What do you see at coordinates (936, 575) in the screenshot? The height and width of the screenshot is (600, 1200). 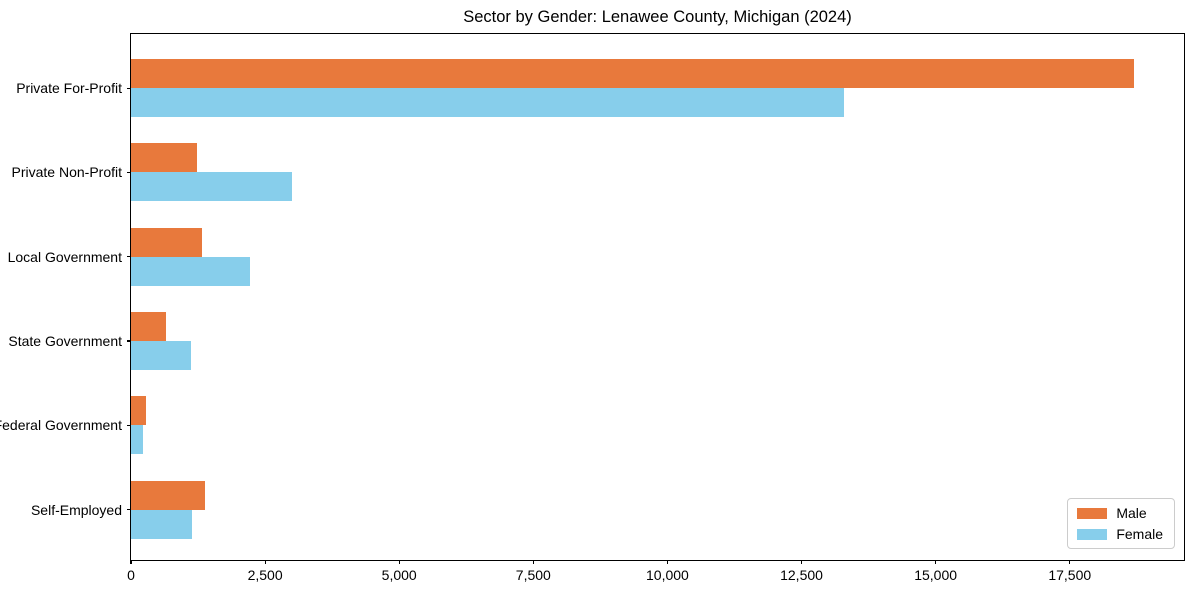 I see `x-tick-label-15000: 15,000` at bounding box center [936, 575].